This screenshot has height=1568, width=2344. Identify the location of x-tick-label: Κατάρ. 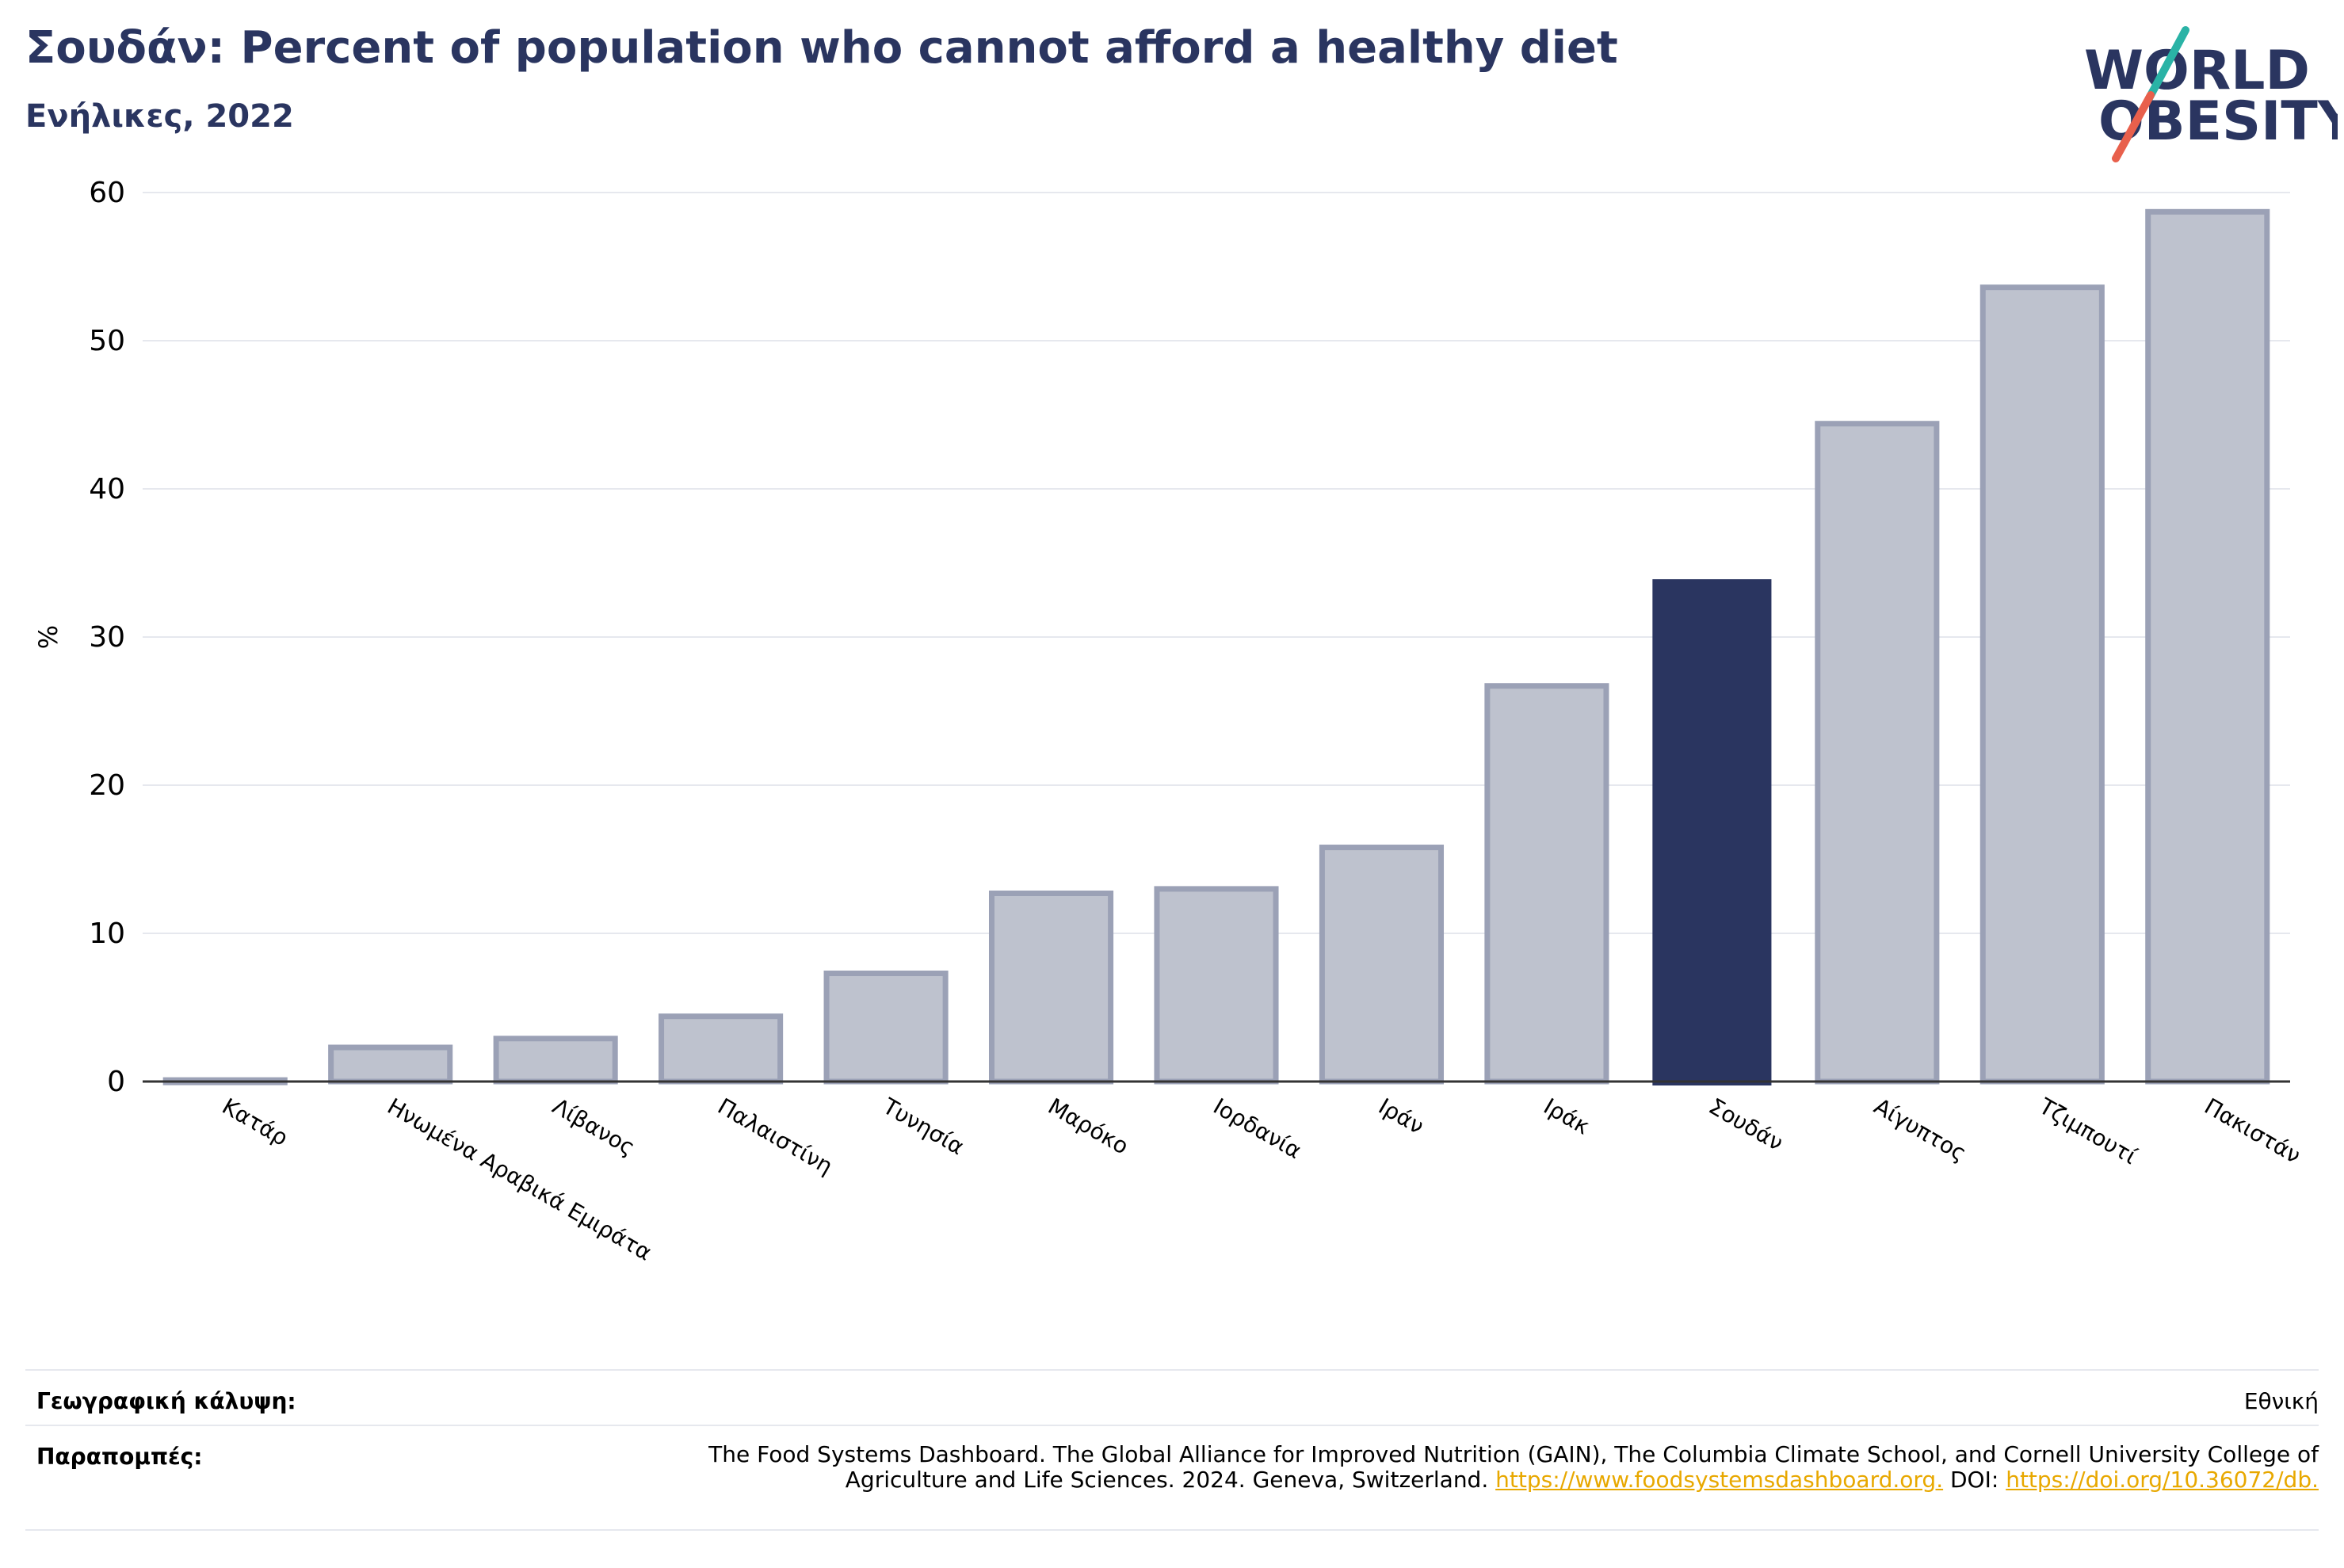
(255, 1122).